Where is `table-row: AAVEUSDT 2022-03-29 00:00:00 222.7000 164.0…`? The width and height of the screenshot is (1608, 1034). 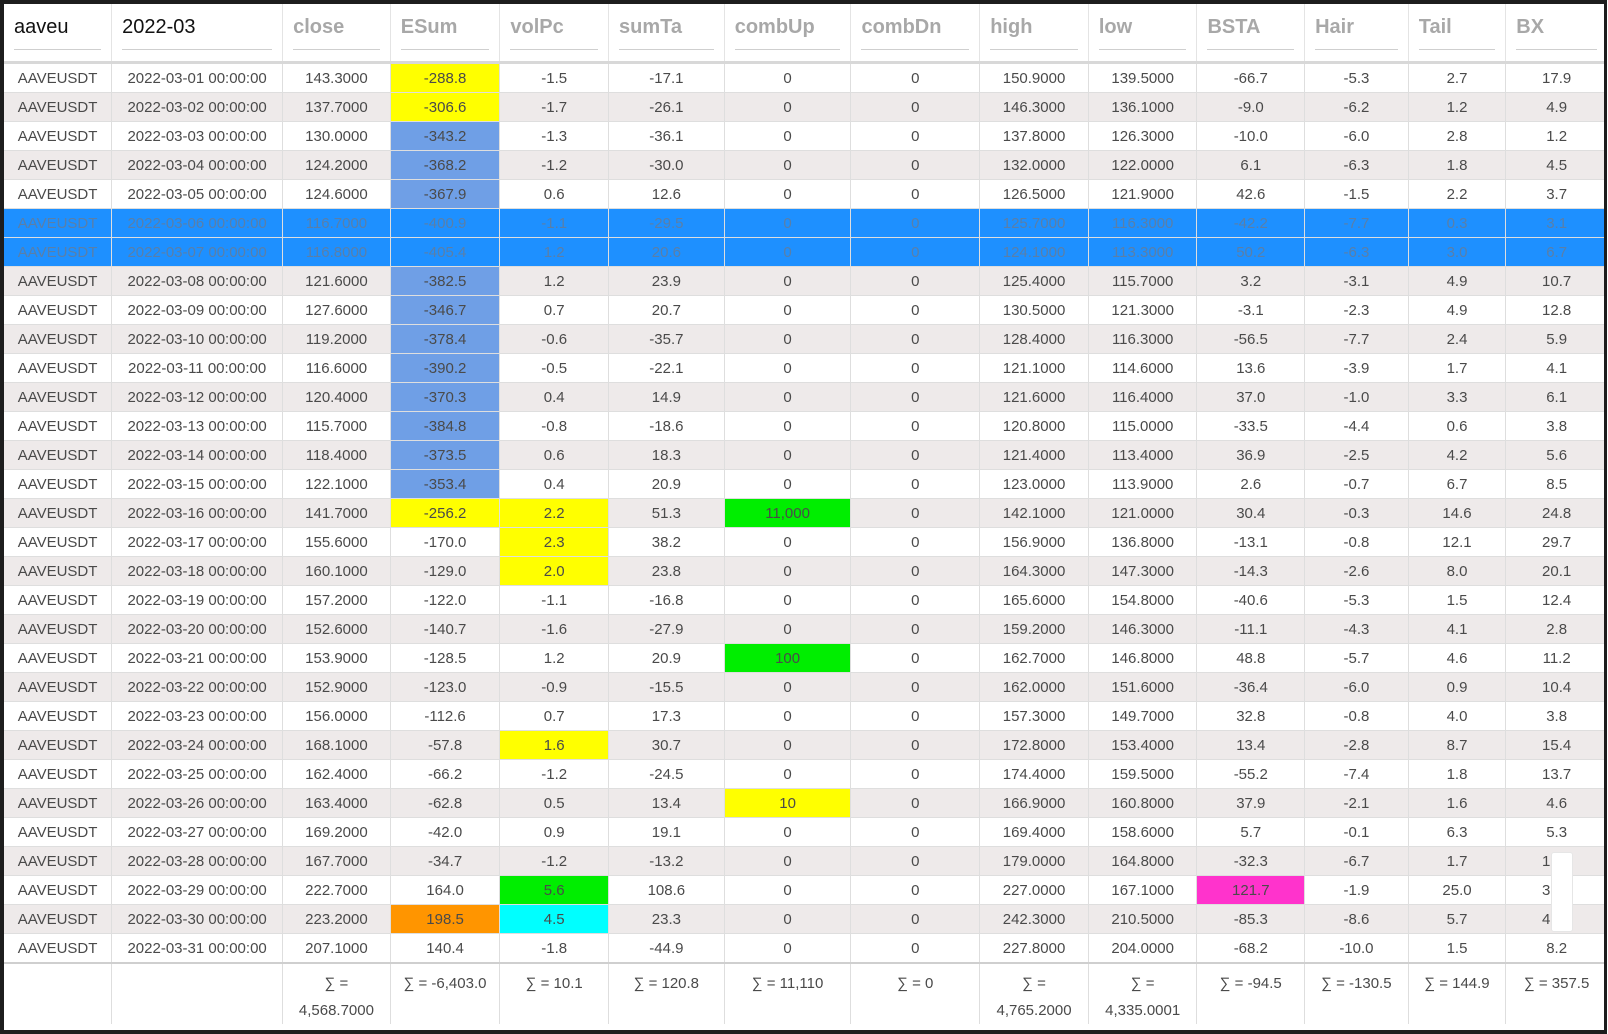
table-row: AAVEUSDT 2022-03-29 00:00:00 222.7000 164.0… is located at coordinates (804, 890).